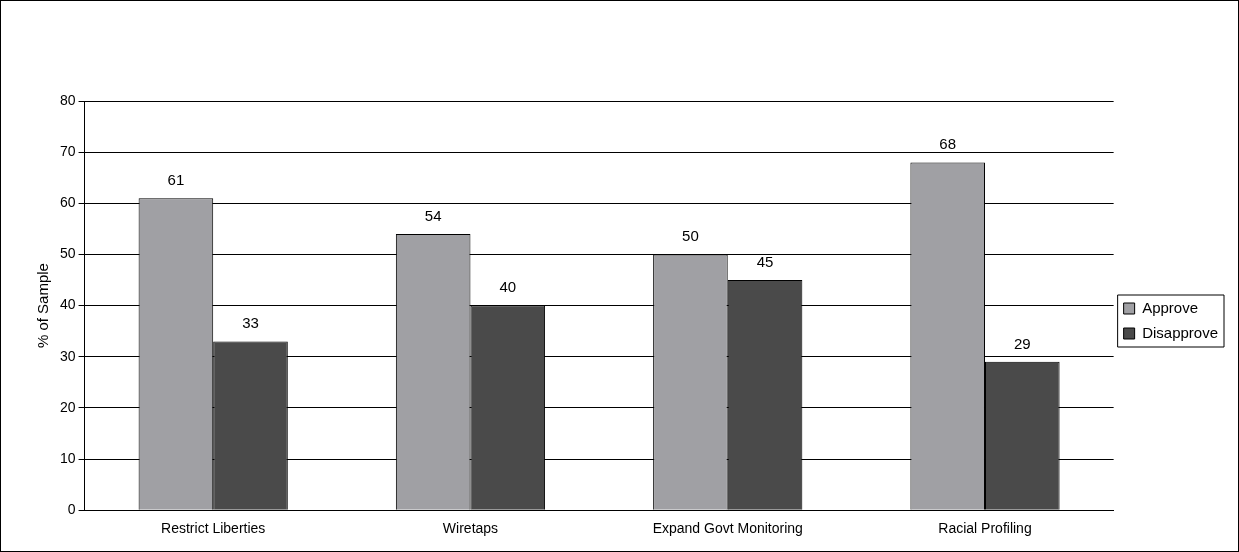  Describe the element at coordinates (508, 287) in the screenshot. I see `data-label: 40` at that location.